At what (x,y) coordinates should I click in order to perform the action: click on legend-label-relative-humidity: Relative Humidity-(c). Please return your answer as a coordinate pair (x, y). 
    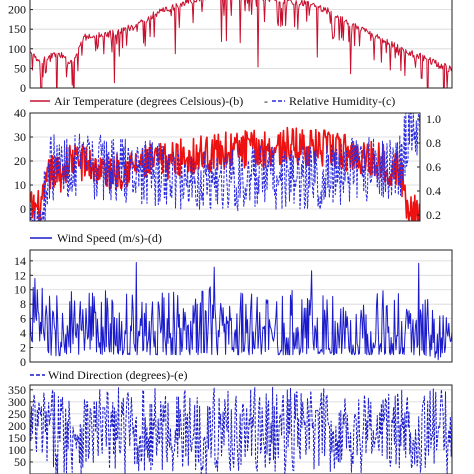
    Looking at the image, I should click on (342, 101).